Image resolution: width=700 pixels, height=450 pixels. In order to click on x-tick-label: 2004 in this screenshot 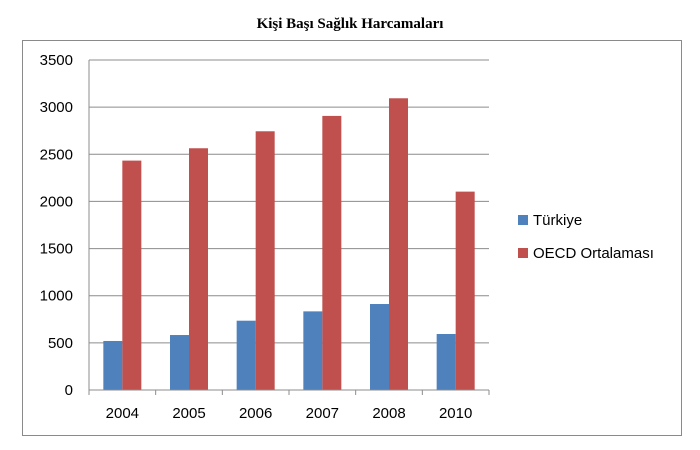, I will do `click(122, 413)`.